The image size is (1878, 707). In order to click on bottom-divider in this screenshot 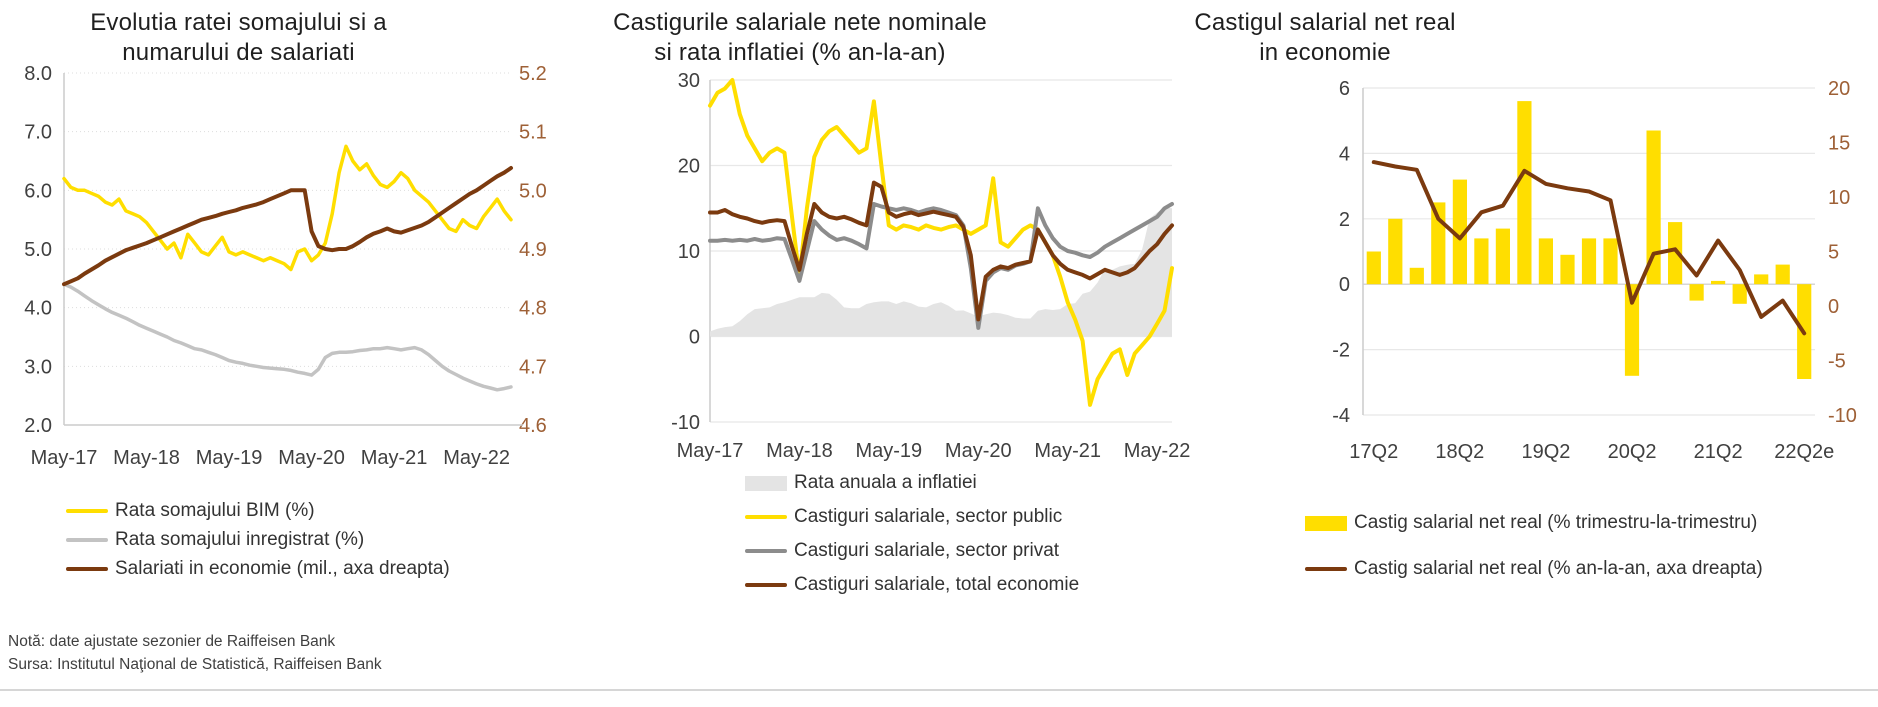, I will do `click(939, 690)`.